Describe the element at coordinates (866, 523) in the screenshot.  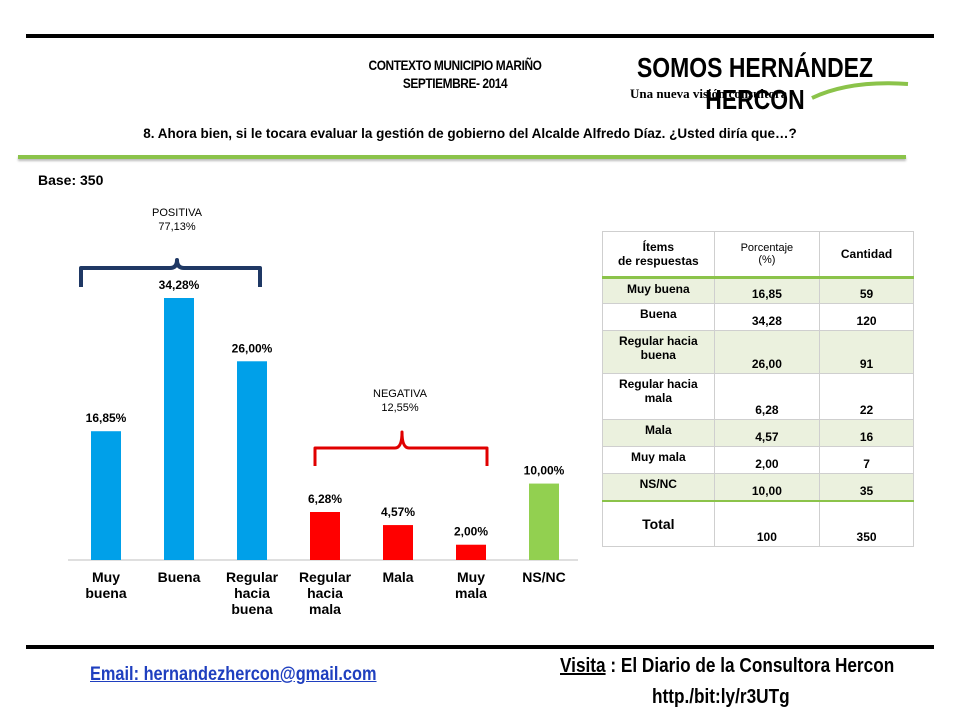
I see `table-cell-total-quantity: 350` at that location.